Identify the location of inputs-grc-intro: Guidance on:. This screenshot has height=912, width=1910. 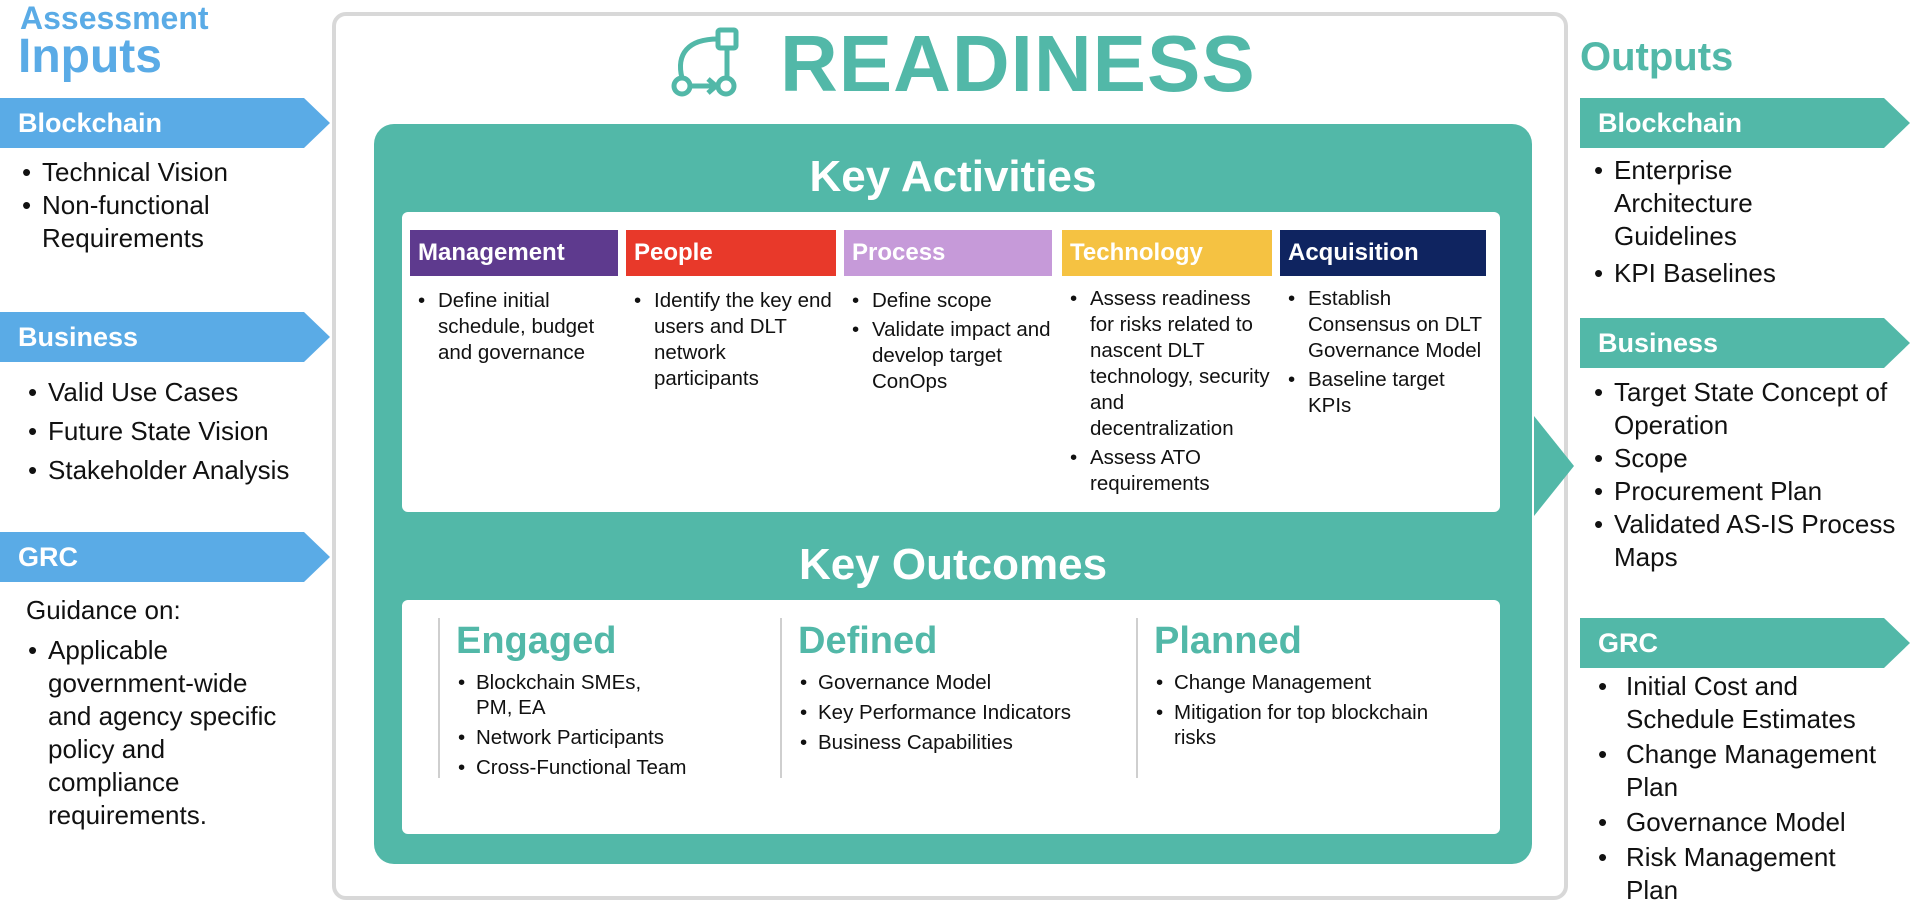
(103, 610).